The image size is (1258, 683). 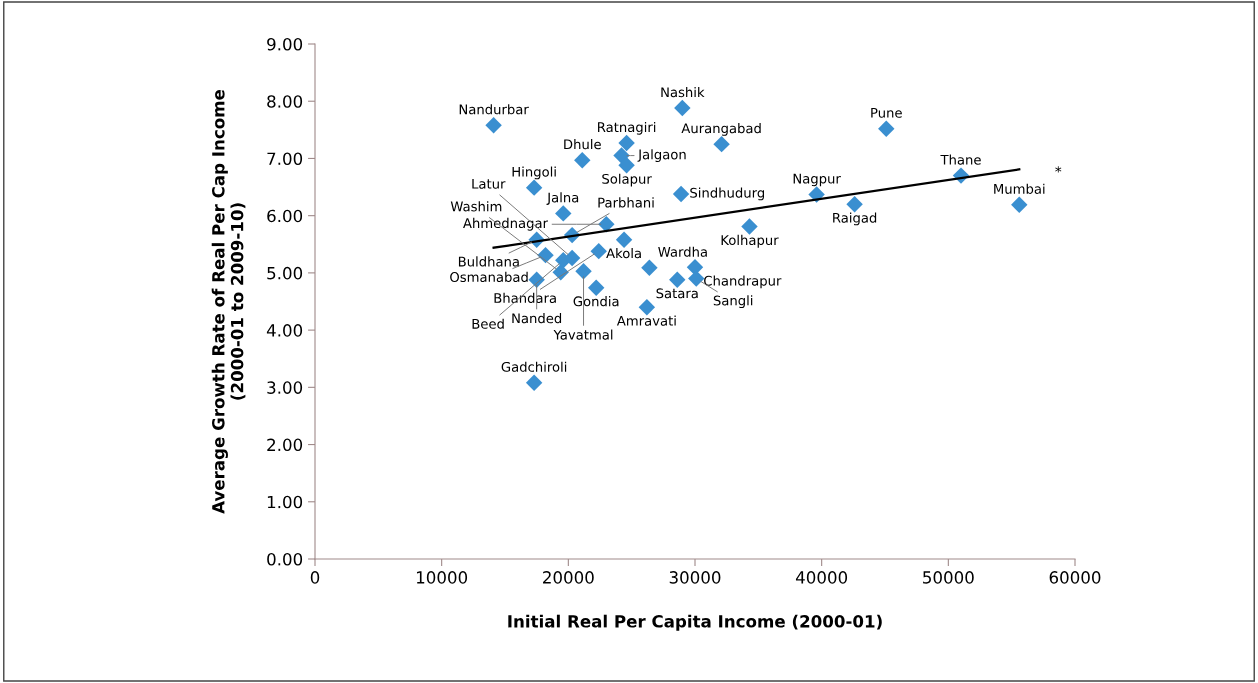 I want to click on y-tick-label: 7.00, so click(x=285, y=159).